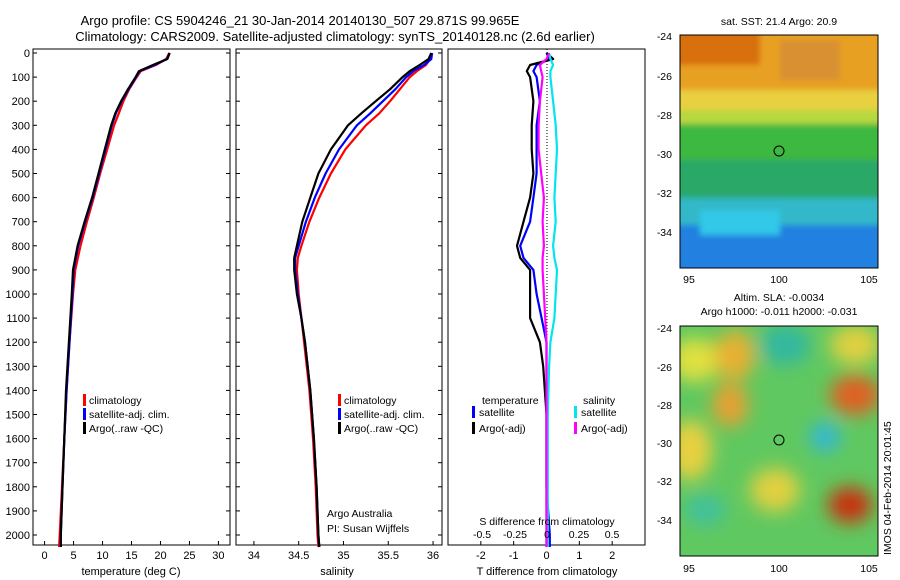 This screenshot has width=900, height=580. I want to click on x-tick-label: 10, so click(102, 556).